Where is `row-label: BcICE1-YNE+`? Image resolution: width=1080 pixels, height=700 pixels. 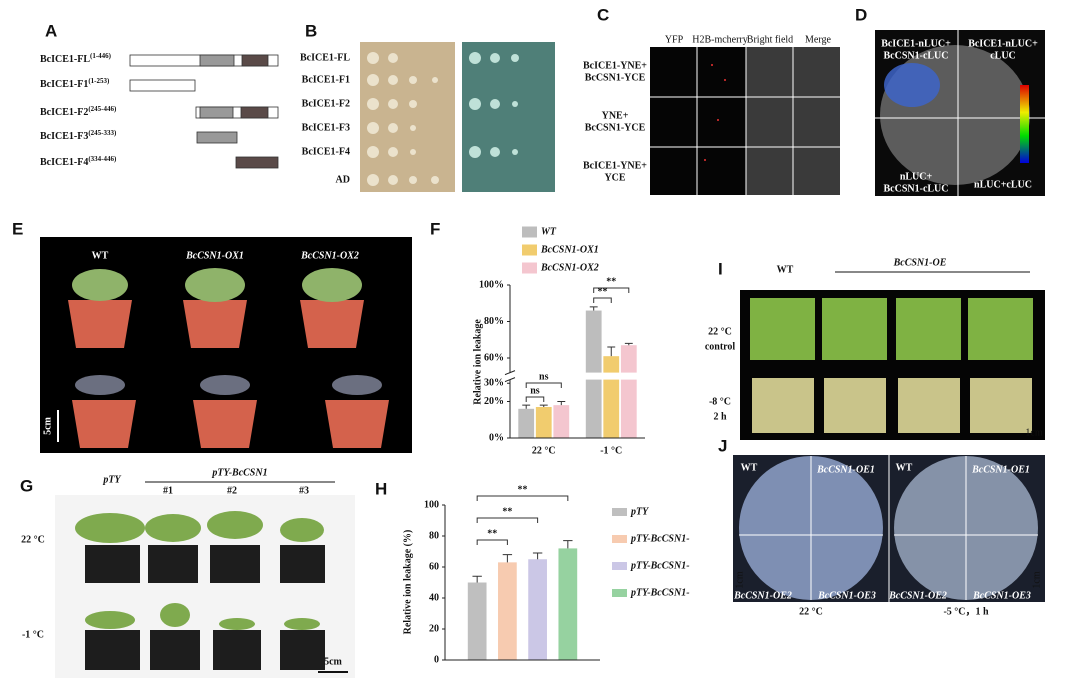
row-label: BcICE1-YNE+ is located at coordinates (615, 65).